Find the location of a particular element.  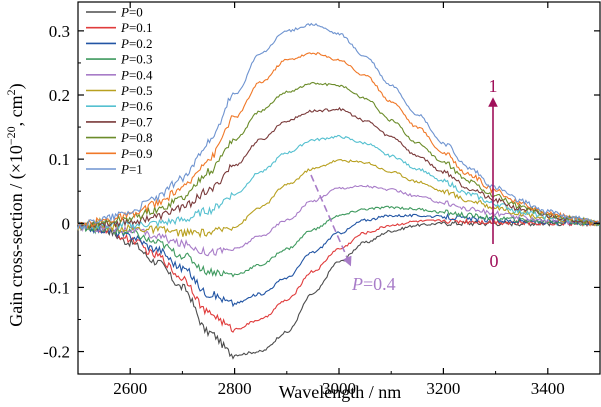

arrow-top-label: 1 is located at coordinates (493, 86).